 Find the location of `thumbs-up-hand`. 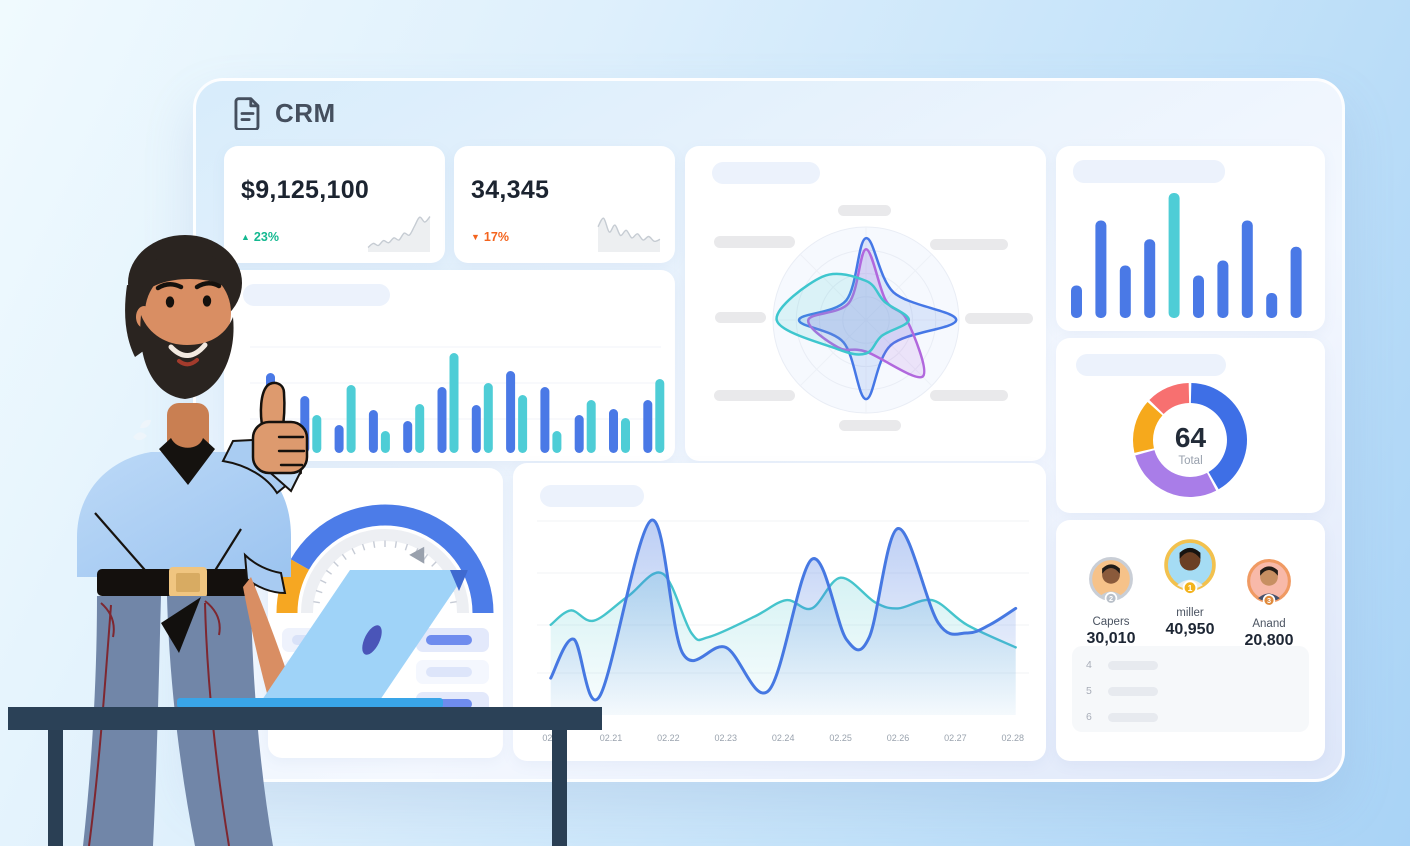

thumbs-up-hand is located at coordinates (265, 438).